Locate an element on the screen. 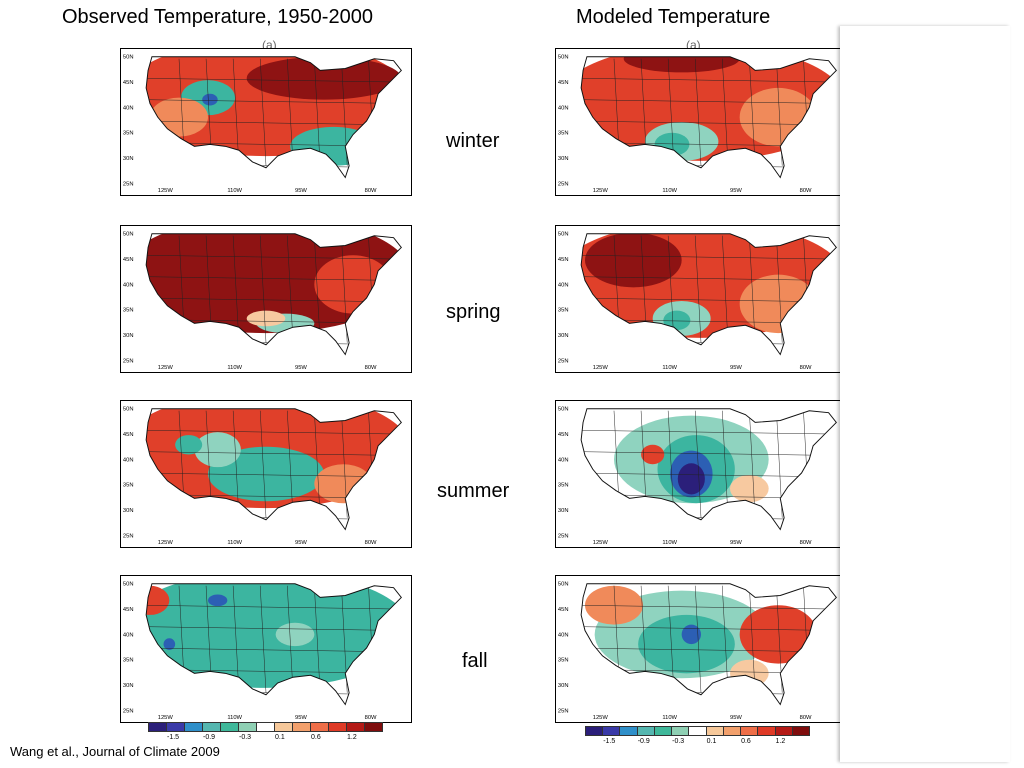 The image size is (1024, 768). season-label-winter: winter is located at coordinates (473, 141).